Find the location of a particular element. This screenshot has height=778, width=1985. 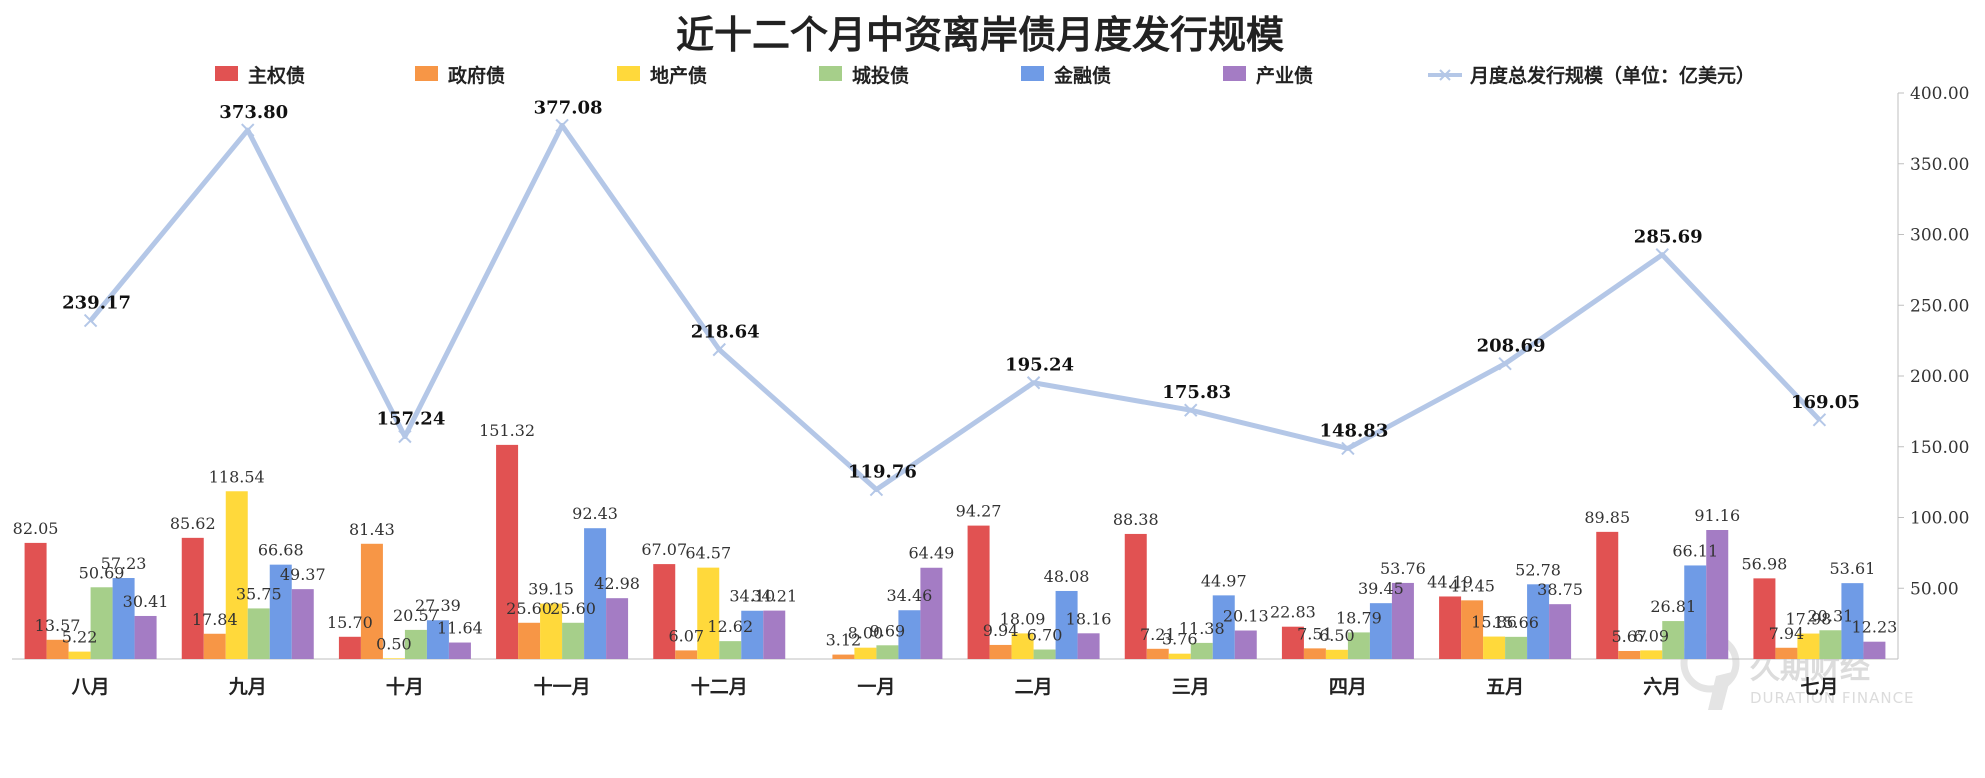

legend-label: 城投债 is located at coordinates (880, 75).